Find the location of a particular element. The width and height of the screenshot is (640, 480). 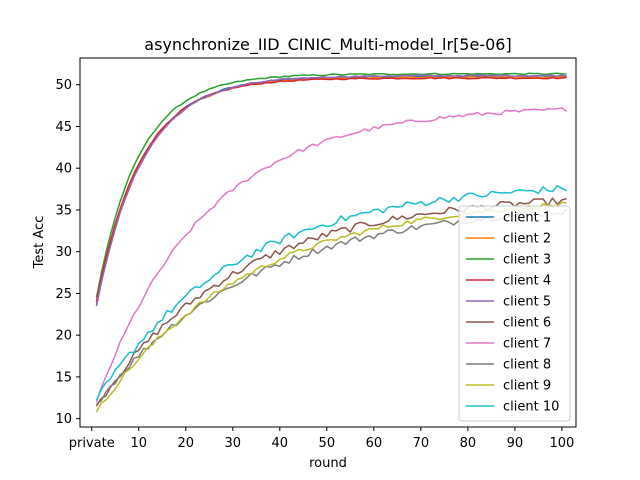

x-tick-label: 50 is located at coordinates (327, 443).